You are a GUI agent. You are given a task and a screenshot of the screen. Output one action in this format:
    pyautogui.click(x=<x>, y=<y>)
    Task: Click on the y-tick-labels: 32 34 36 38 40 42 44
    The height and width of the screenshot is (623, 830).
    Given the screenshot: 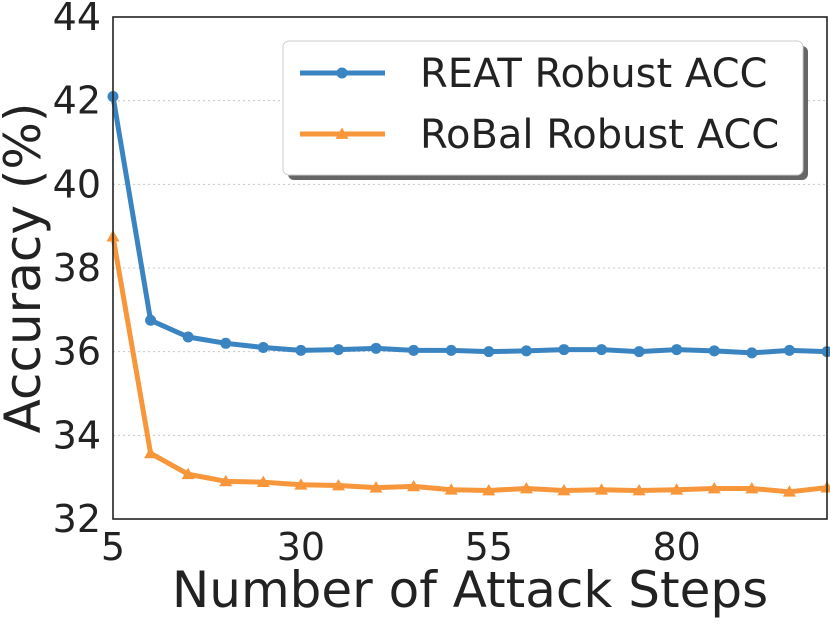 What is the action you would take?
    pyautogui.click(x=77, y=270)
    